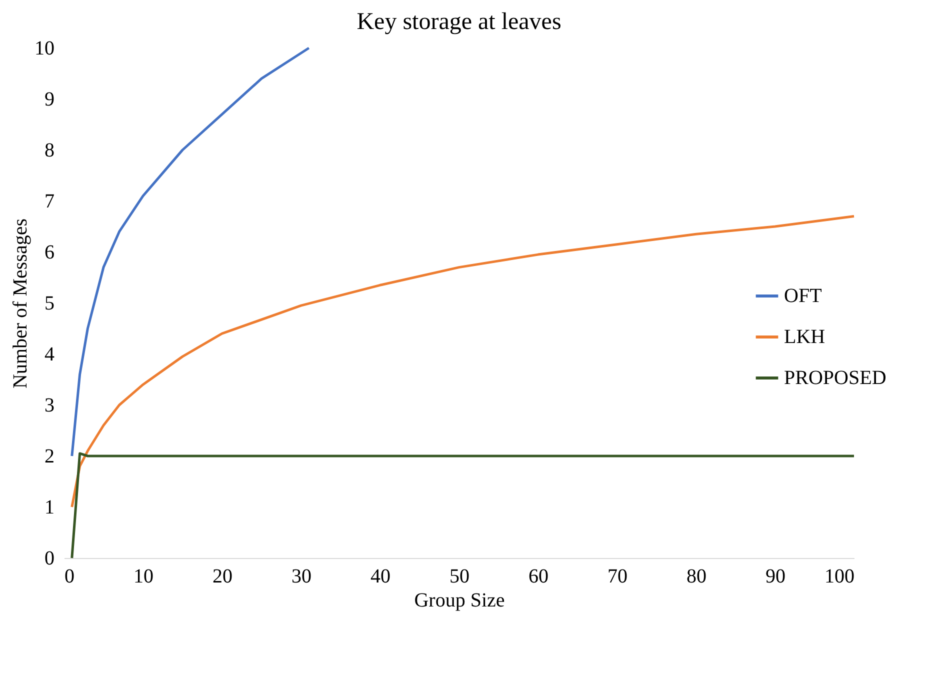 This screenshot has width=935, height=686. What do you see at coordinates (21, 303) in the screenshot?
I see `y-axis-title: Number of Messages` at bounding box center [21, 303].